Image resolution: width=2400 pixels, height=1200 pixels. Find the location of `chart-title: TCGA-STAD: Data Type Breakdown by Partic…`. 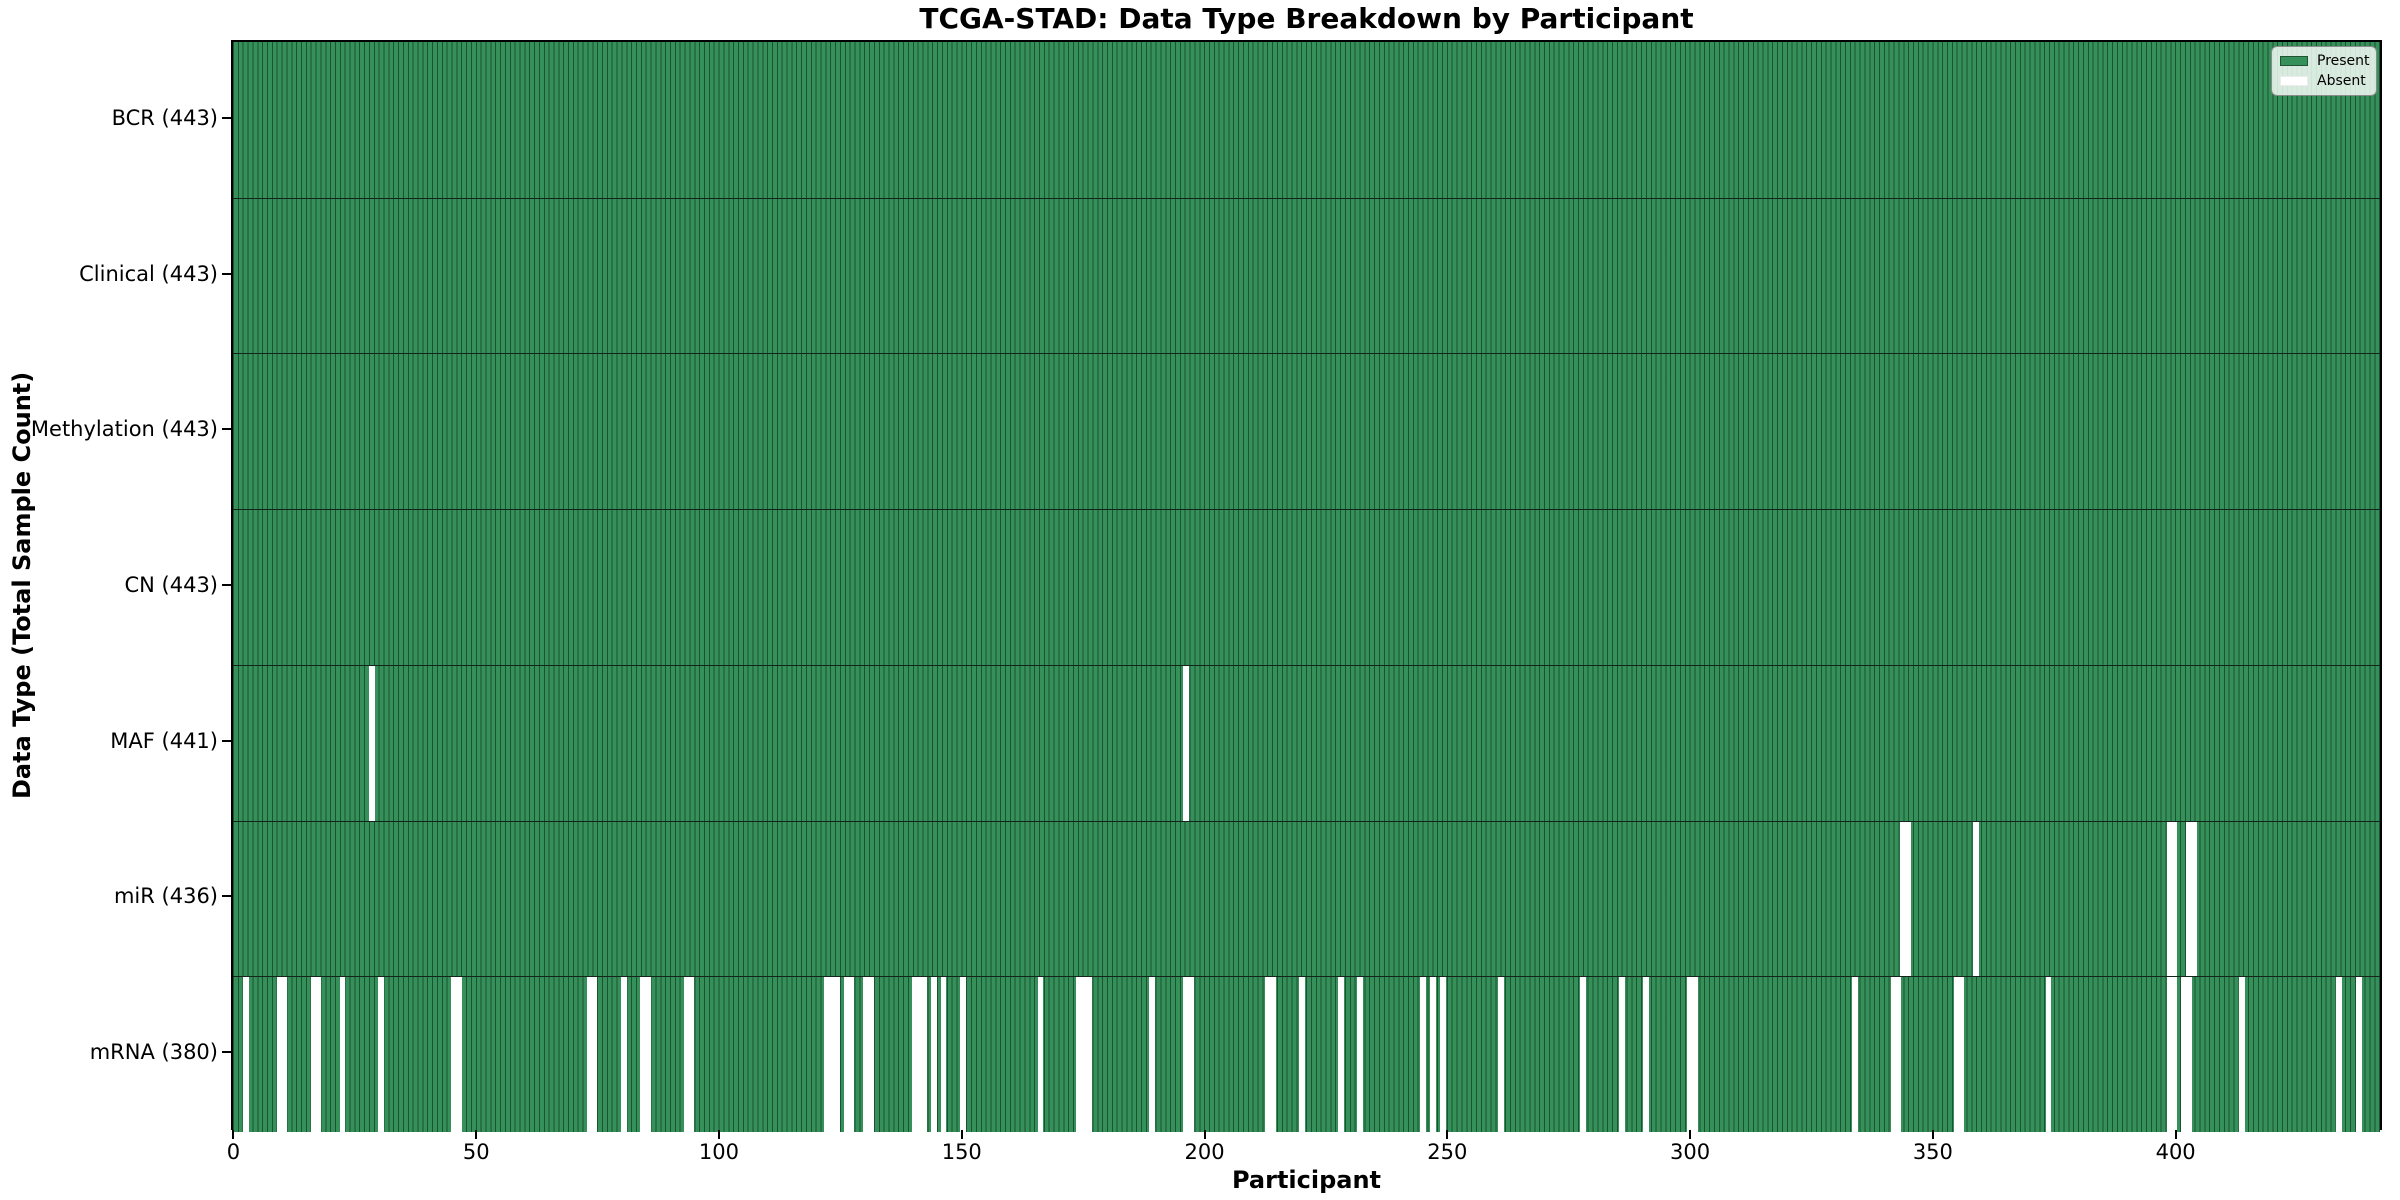

chart-title: TCGA-STAD: Data Type Breakdown by Partic… is located at coordinates (1306, 18).